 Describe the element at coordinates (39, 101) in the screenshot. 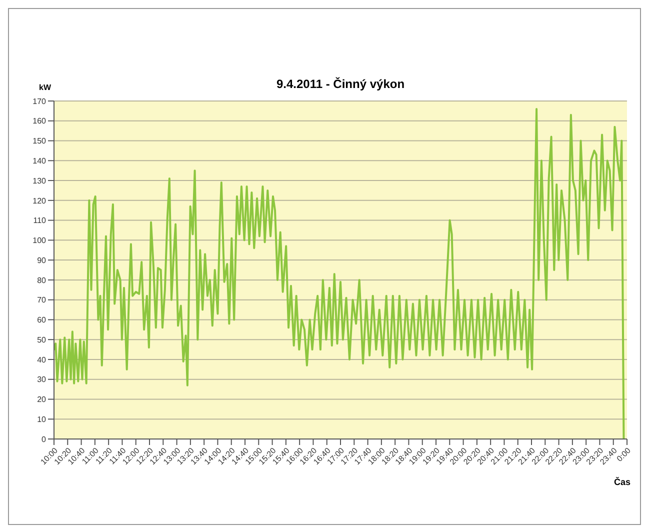

I see `y-tick-label: 170` at that location.